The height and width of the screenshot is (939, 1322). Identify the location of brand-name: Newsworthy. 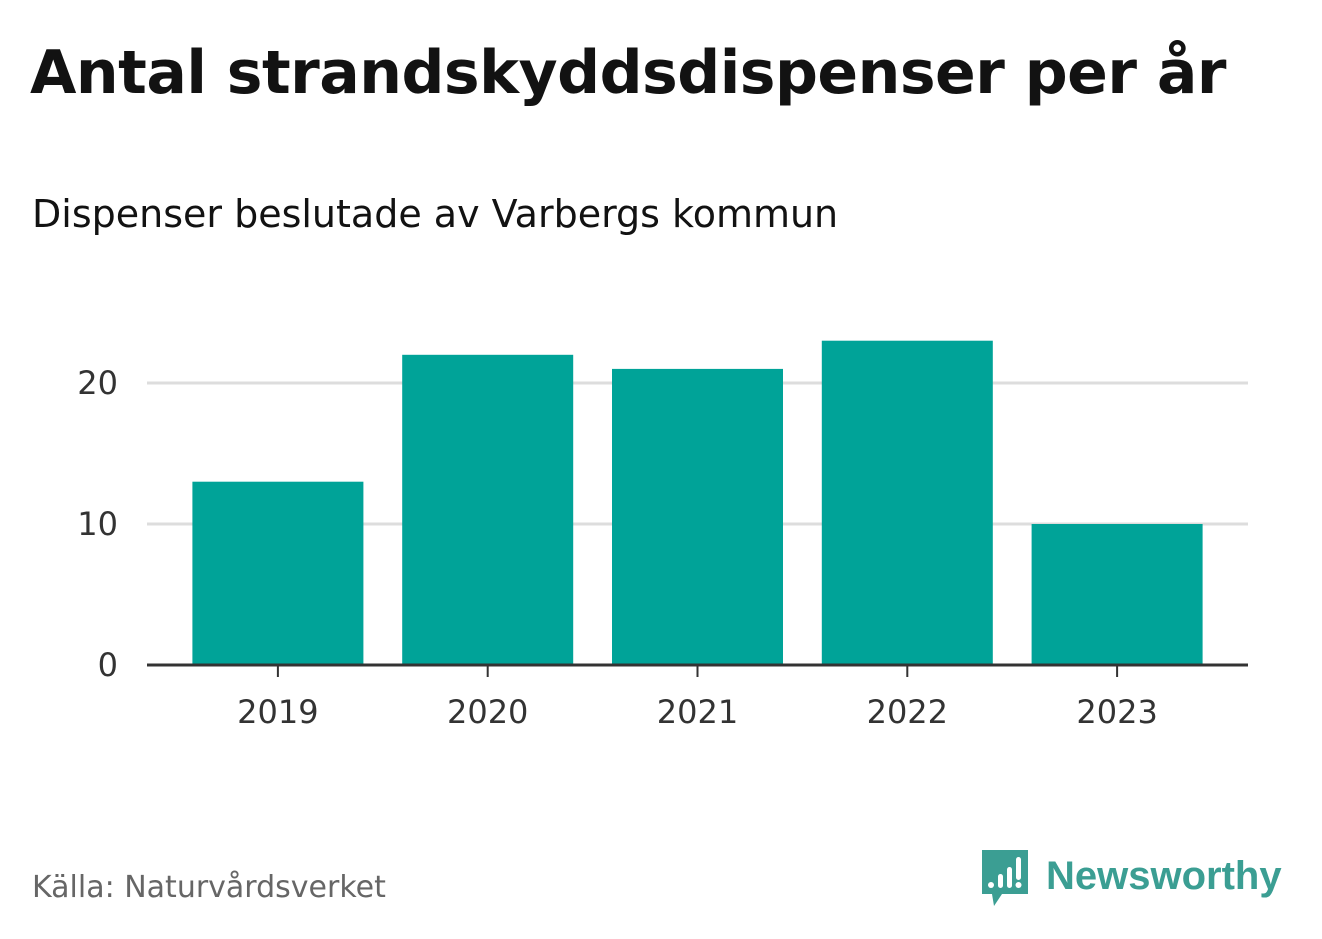
(1164, 875).